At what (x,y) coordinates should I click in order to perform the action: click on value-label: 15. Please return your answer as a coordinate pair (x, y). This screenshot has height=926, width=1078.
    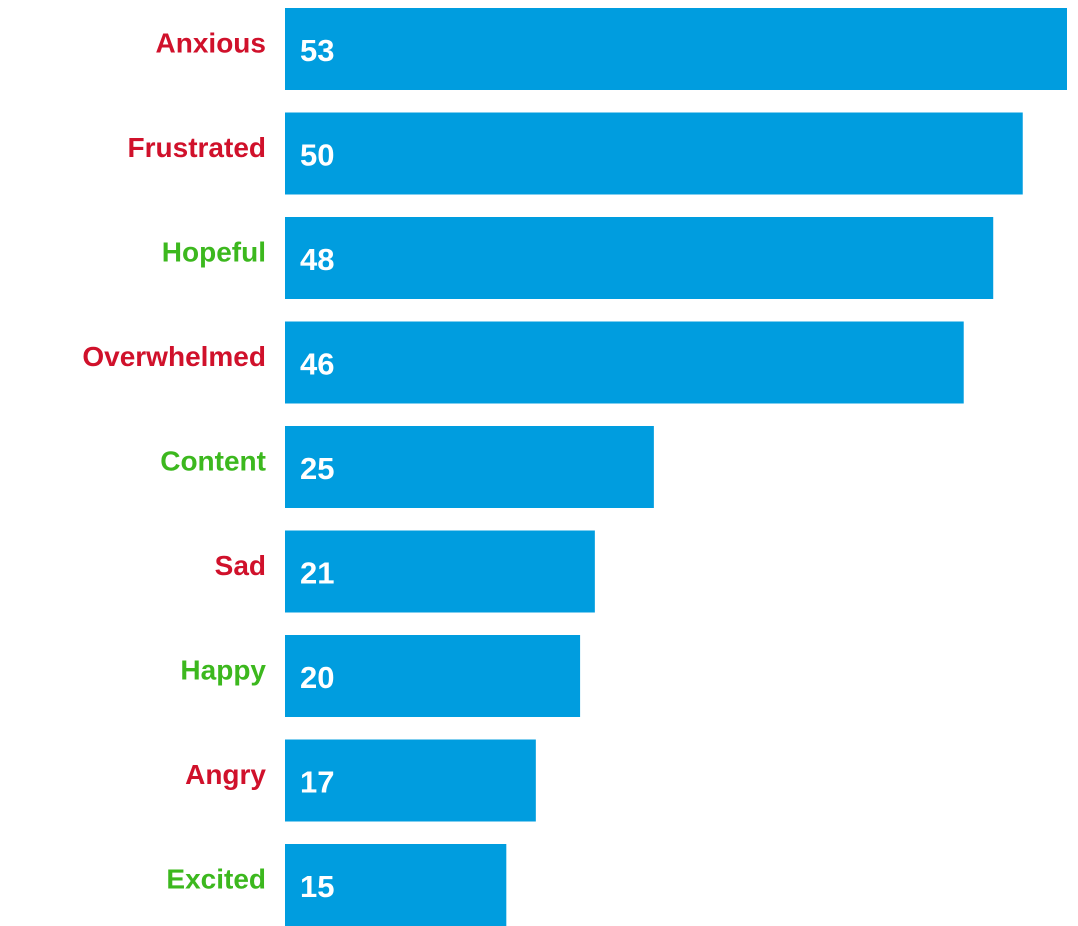
    Looking at the image, I should click on (317, 886).